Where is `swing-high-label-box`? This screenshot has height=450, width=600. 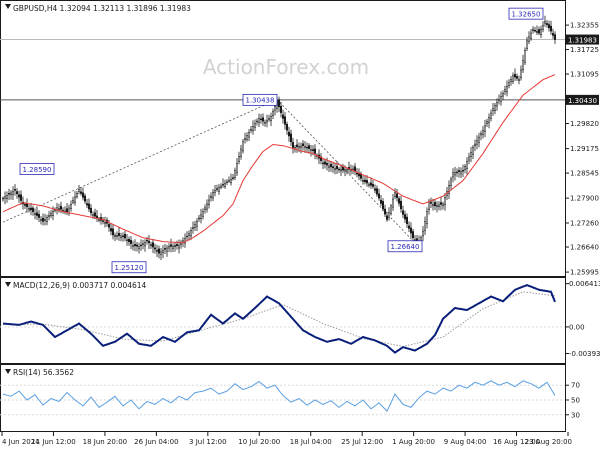
swing-high-label-box is located at coordinates (37, 169).